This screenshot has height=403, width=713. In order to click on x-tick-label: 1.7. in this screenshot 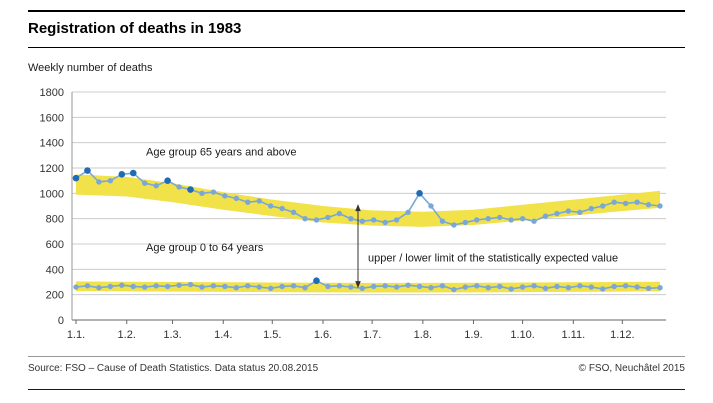, I will do `click(372, 335)`.